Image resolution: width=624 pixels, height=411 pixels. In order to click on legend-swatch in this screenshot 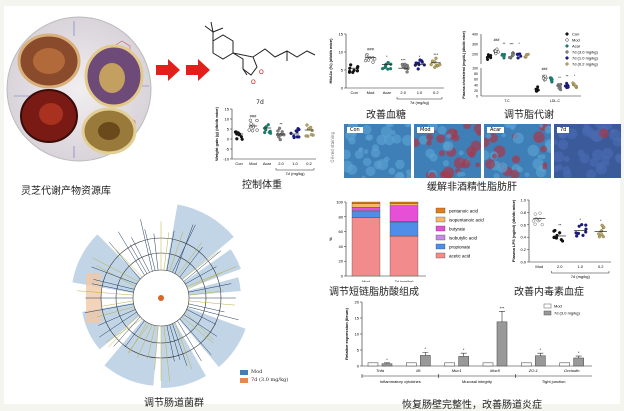, I will do `click(547, 306)`.